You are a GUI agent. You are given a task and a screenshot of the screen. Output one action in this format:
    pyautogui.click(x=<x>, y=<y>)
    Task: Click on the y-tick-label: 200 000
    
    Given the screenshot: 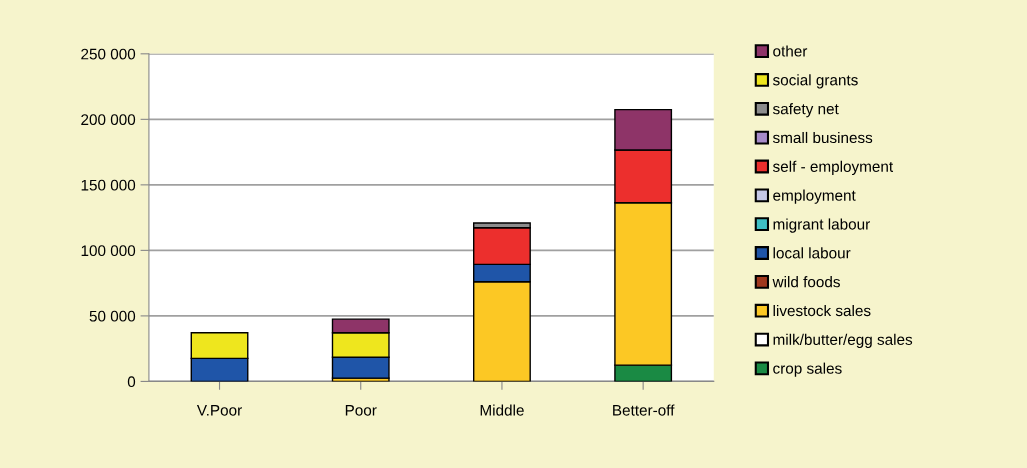 What is the action you would take?
    pyautogui.click(x=108, y=120)
    